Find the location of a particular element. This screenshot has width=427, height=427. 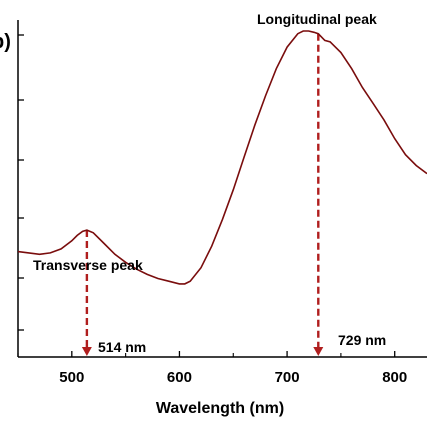

transverse-wavelength-label: 514 nm is located at coordinates (122, 347).